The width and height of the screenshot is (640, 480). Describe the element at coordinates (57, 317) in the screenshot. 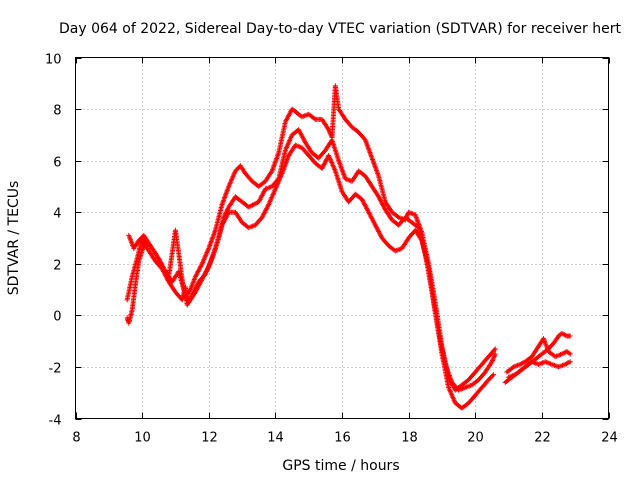

I see `y-tick-label: 0` at that location.